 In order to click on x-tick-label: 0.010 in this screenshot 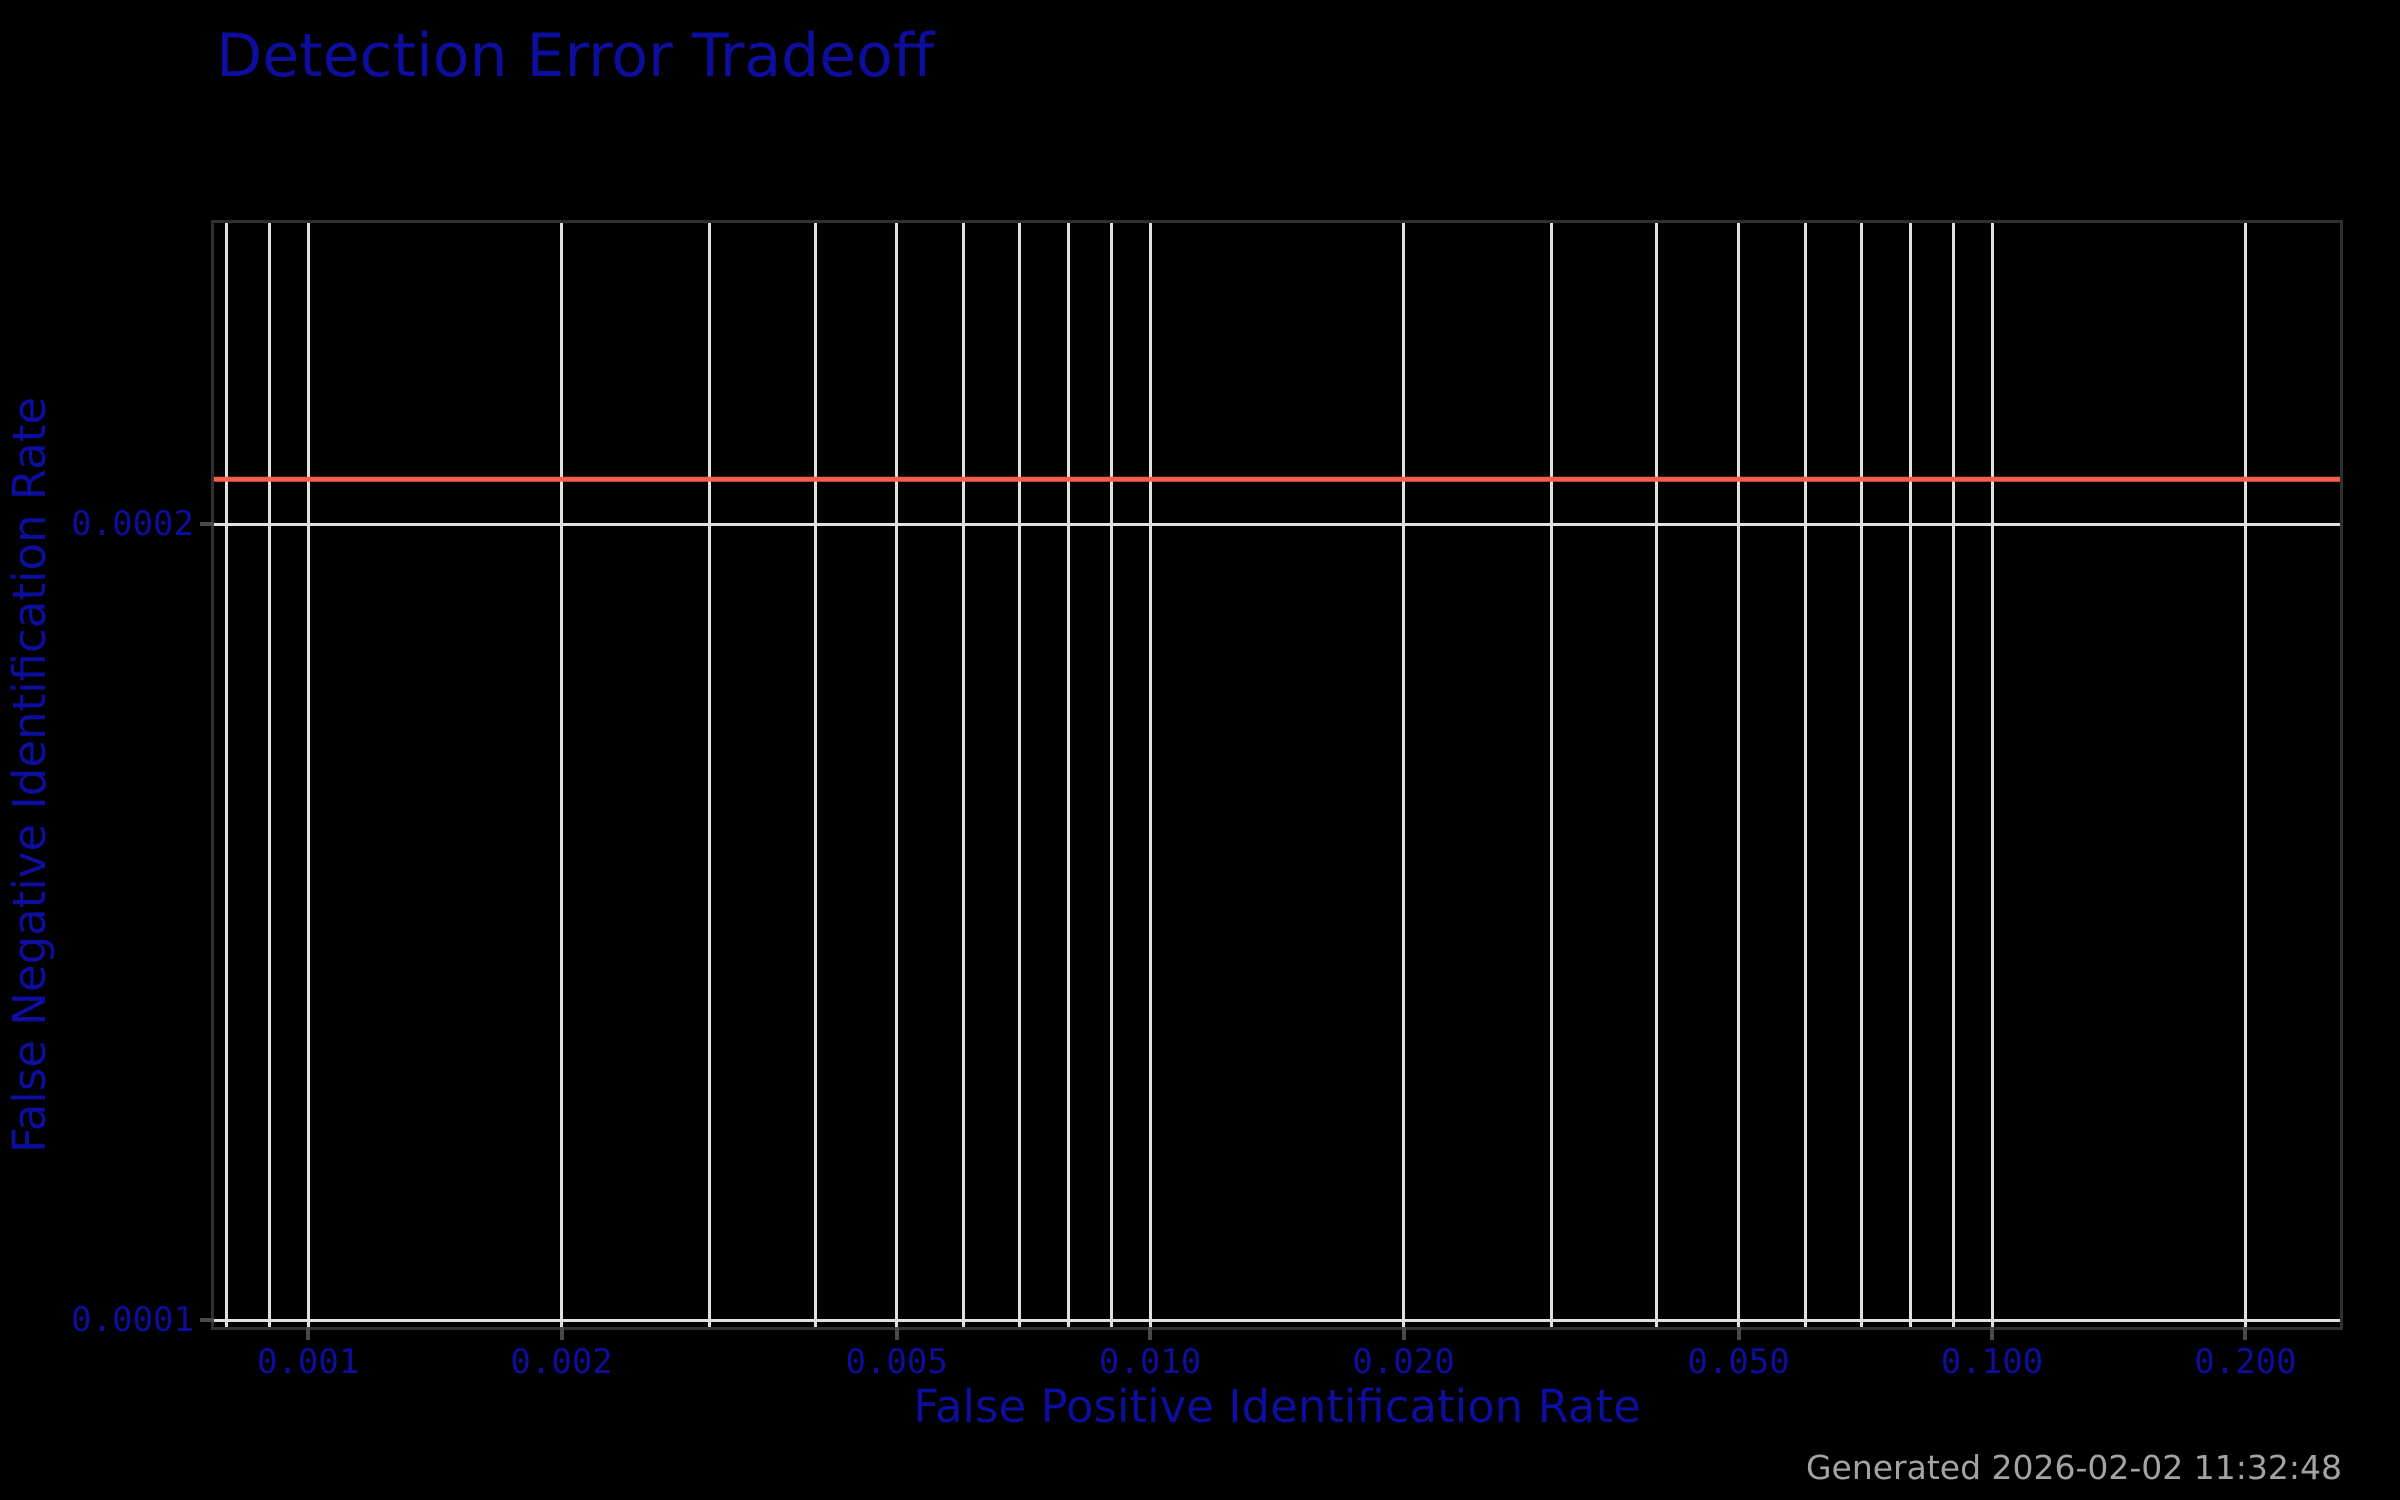, I will do `click(1150, 1362)`.